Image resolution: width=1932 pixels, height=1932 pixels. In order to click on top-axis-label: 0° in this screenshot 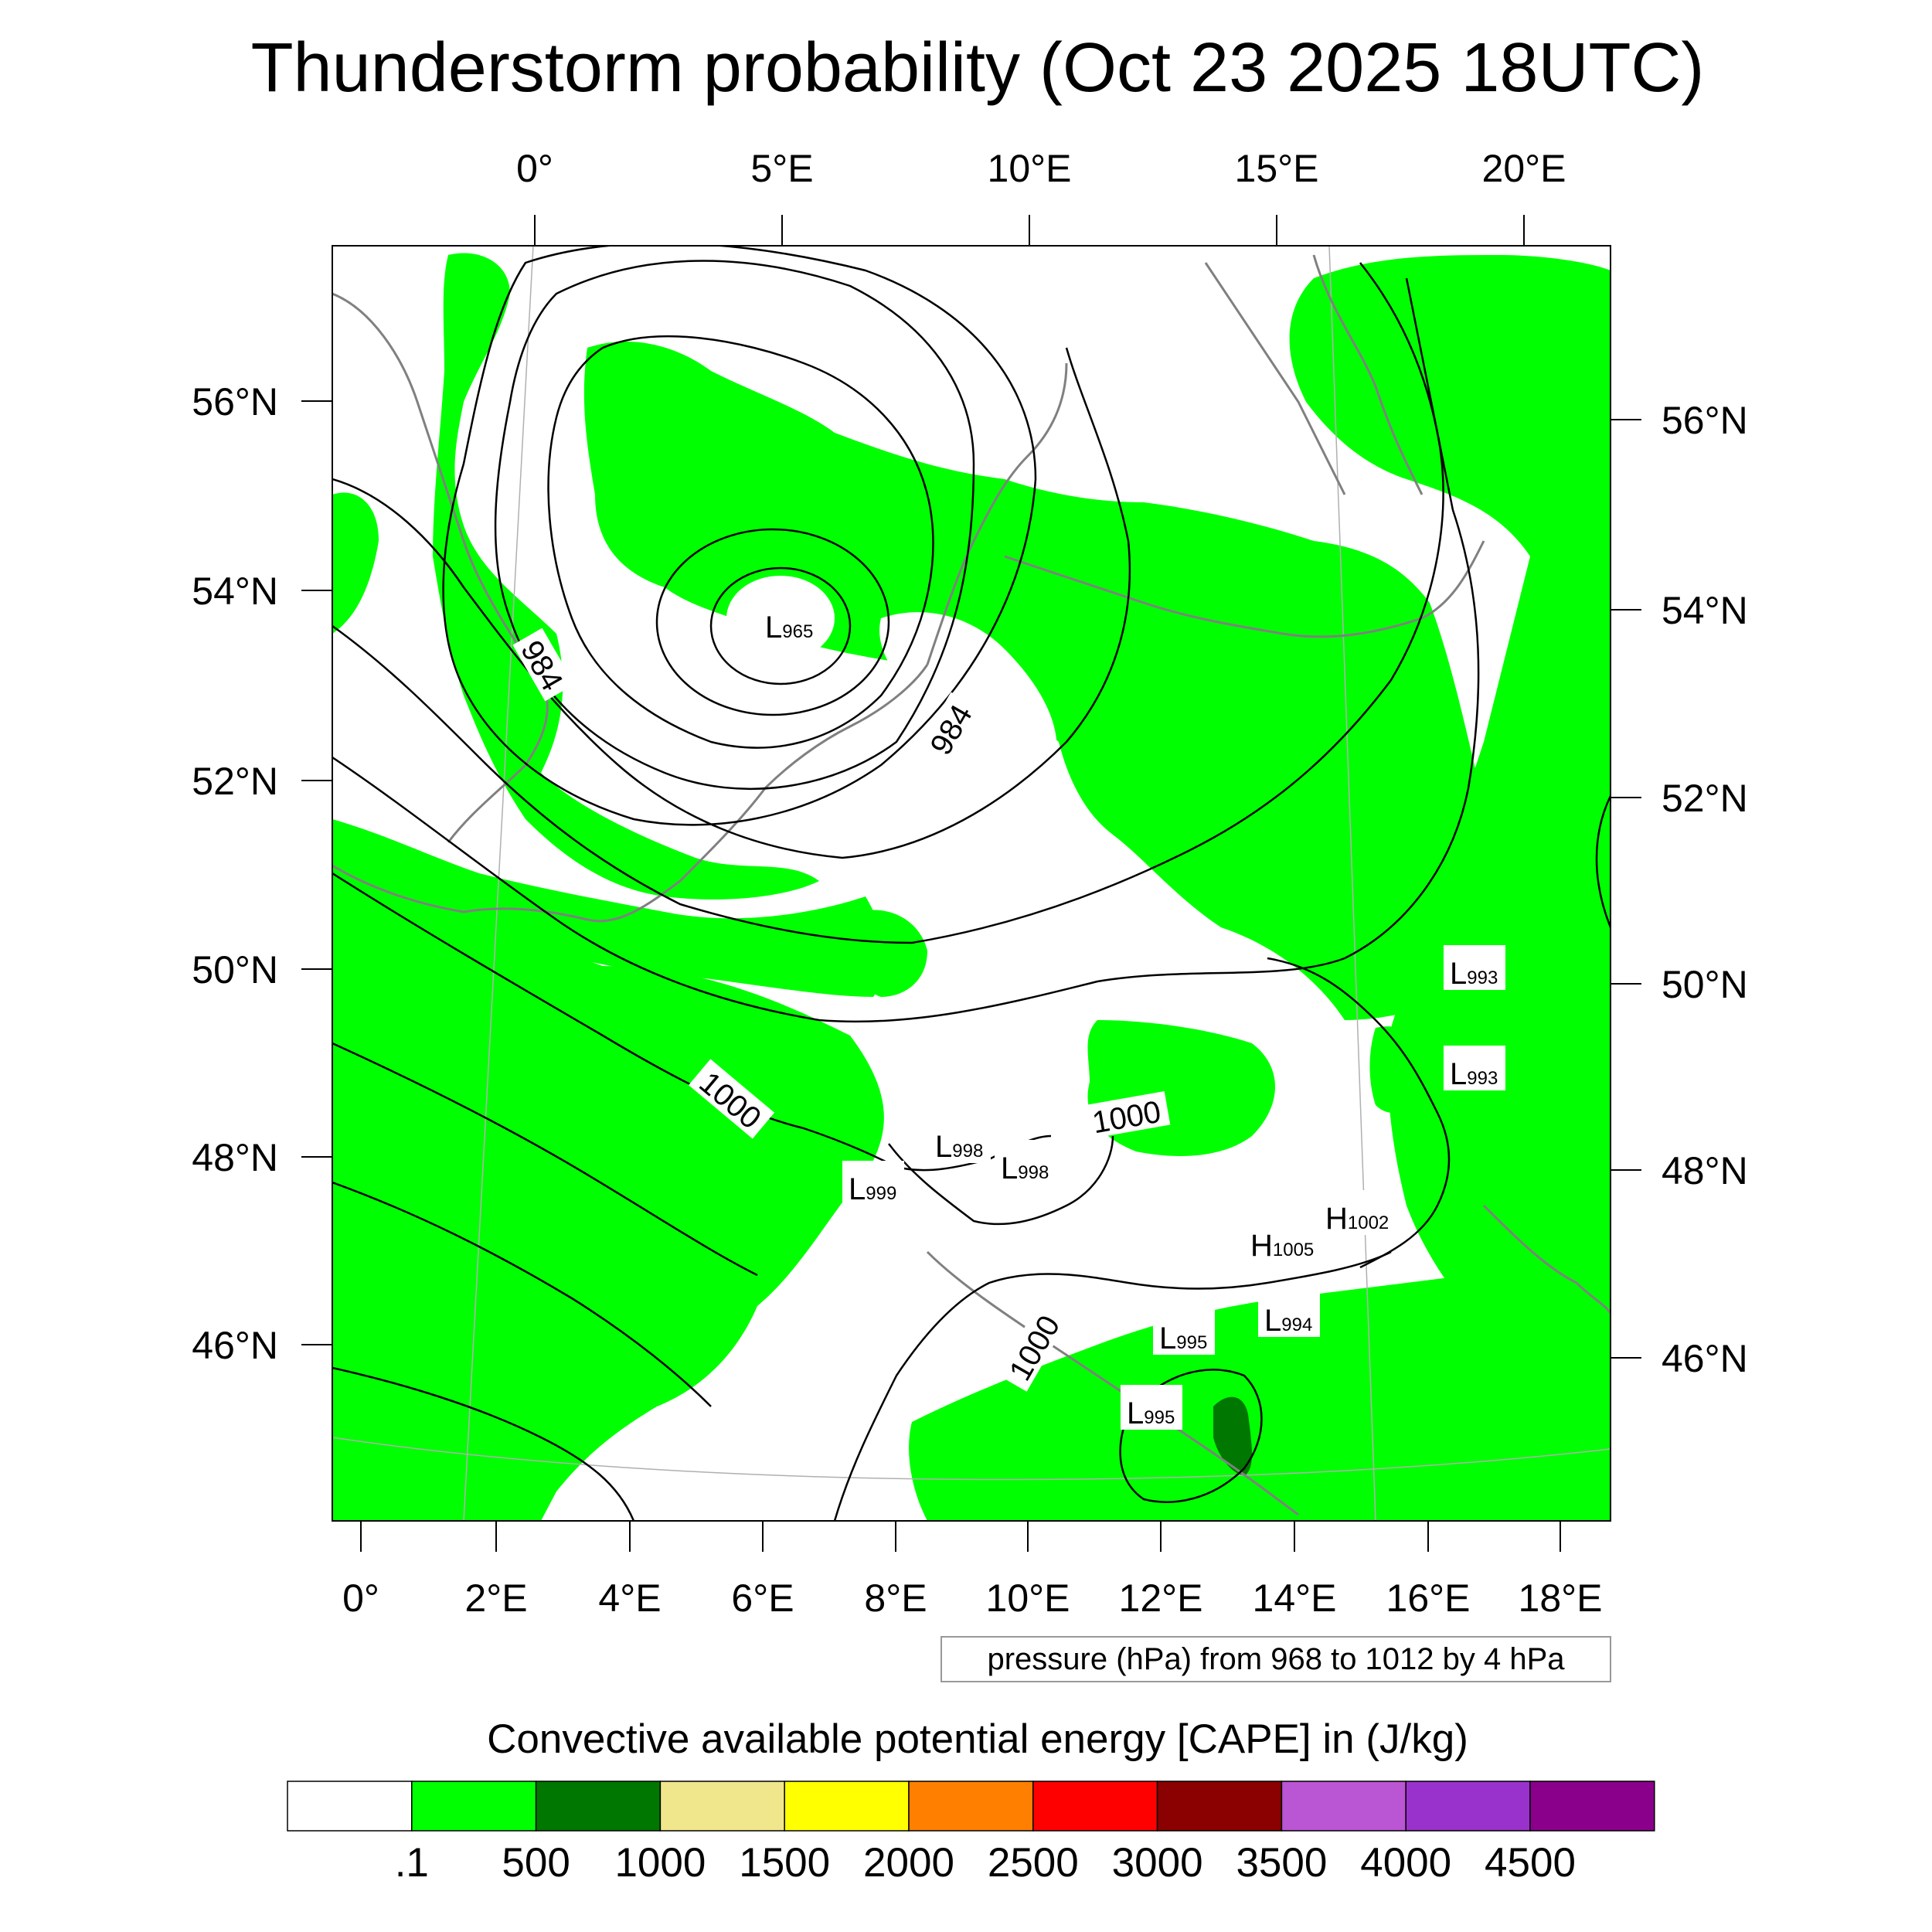, I will do `click(535, 168)`.